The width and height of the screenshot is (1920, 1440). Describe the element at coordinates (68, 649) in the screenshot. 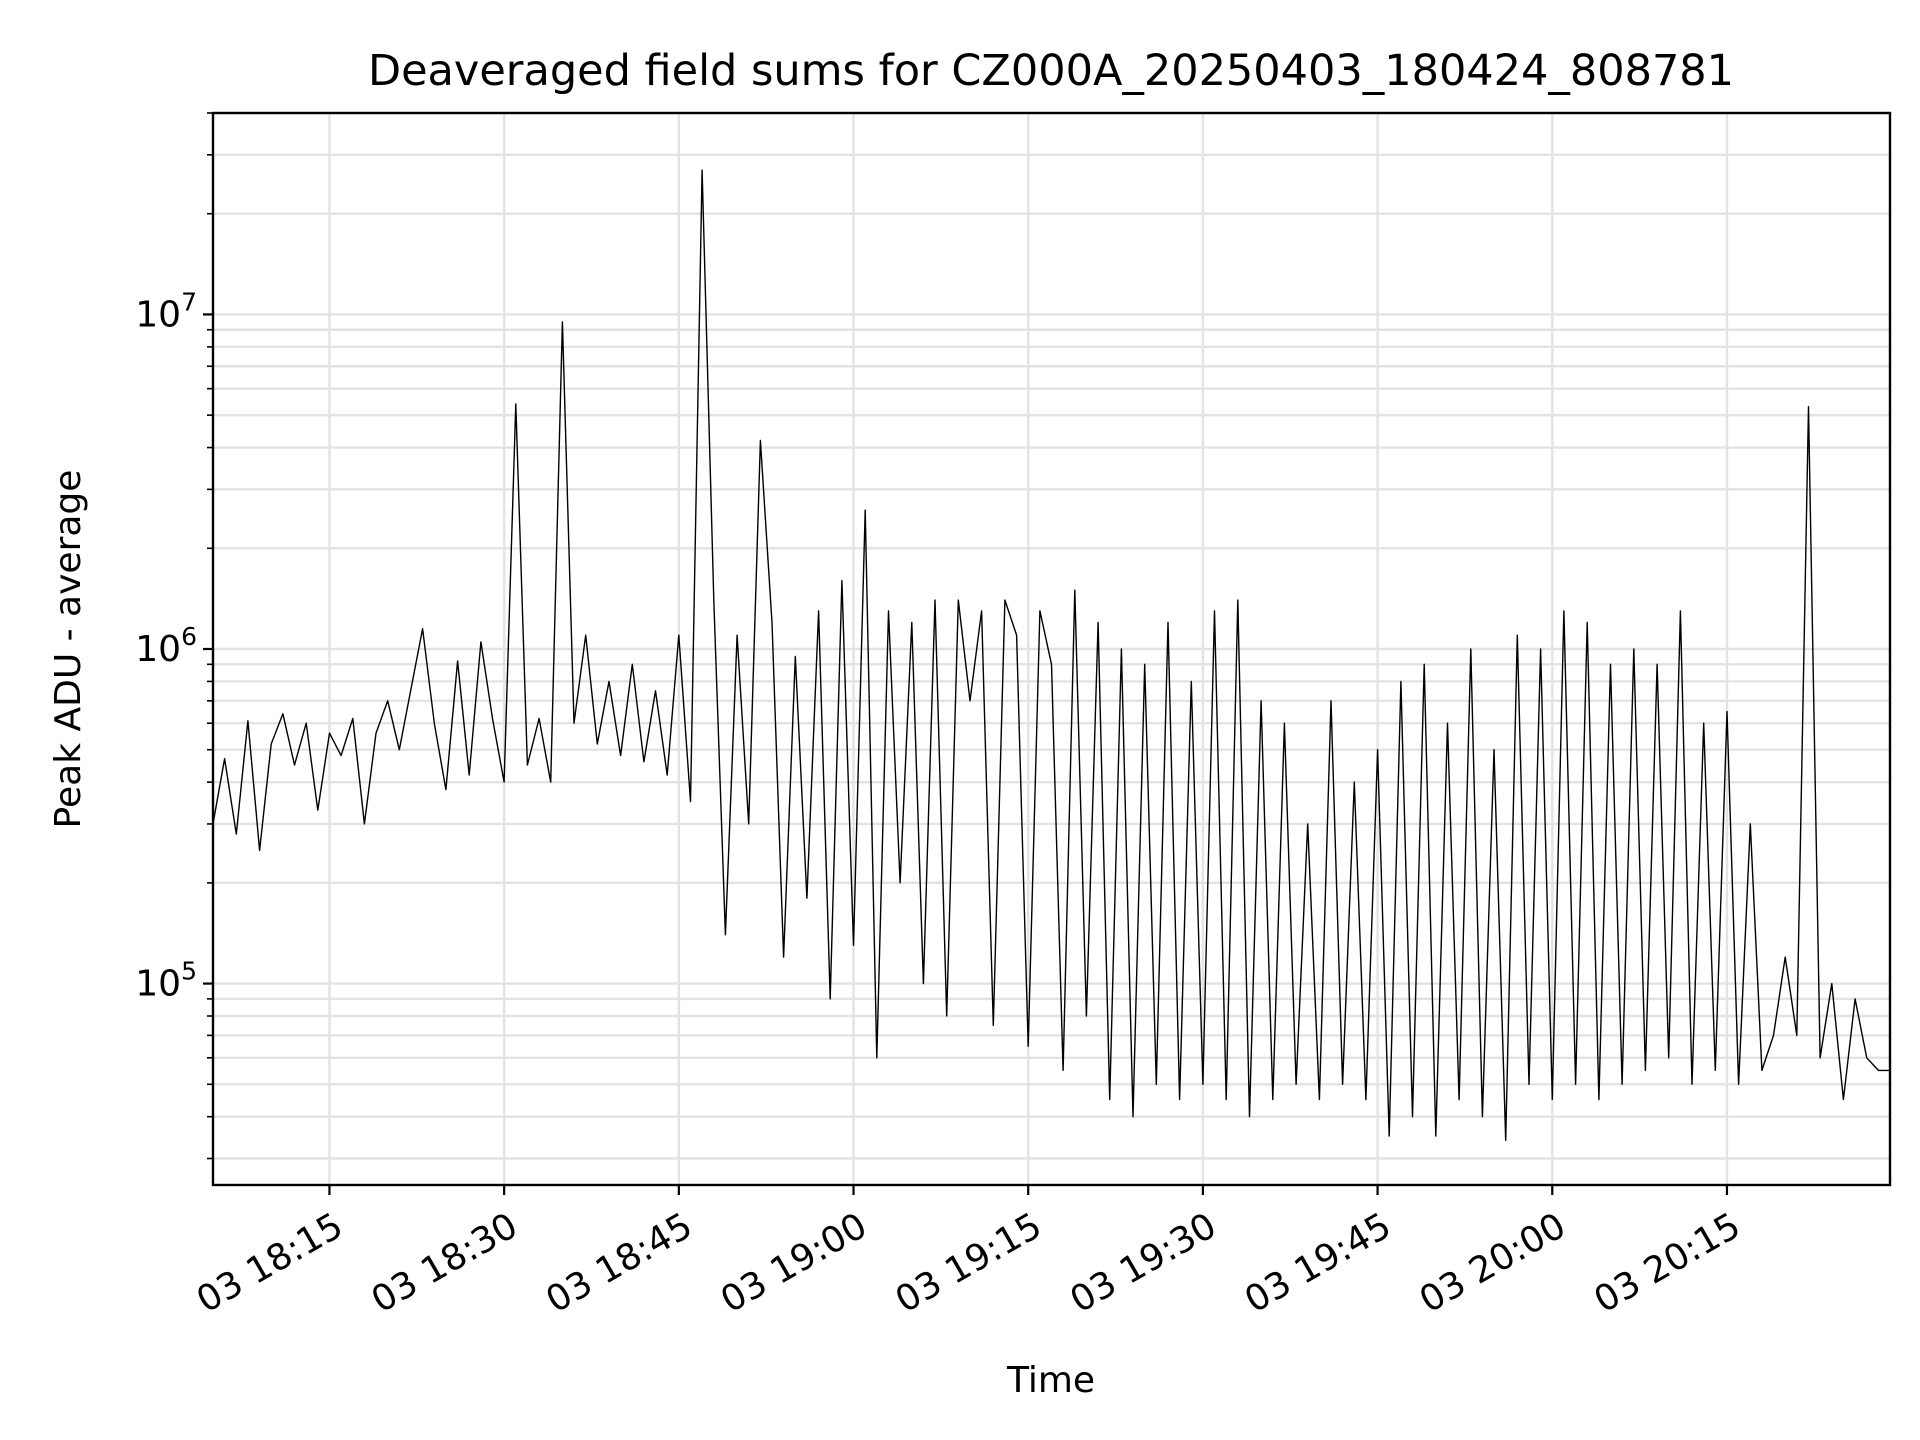

I see `y-axis-label: Peak ADU - average` at that location.